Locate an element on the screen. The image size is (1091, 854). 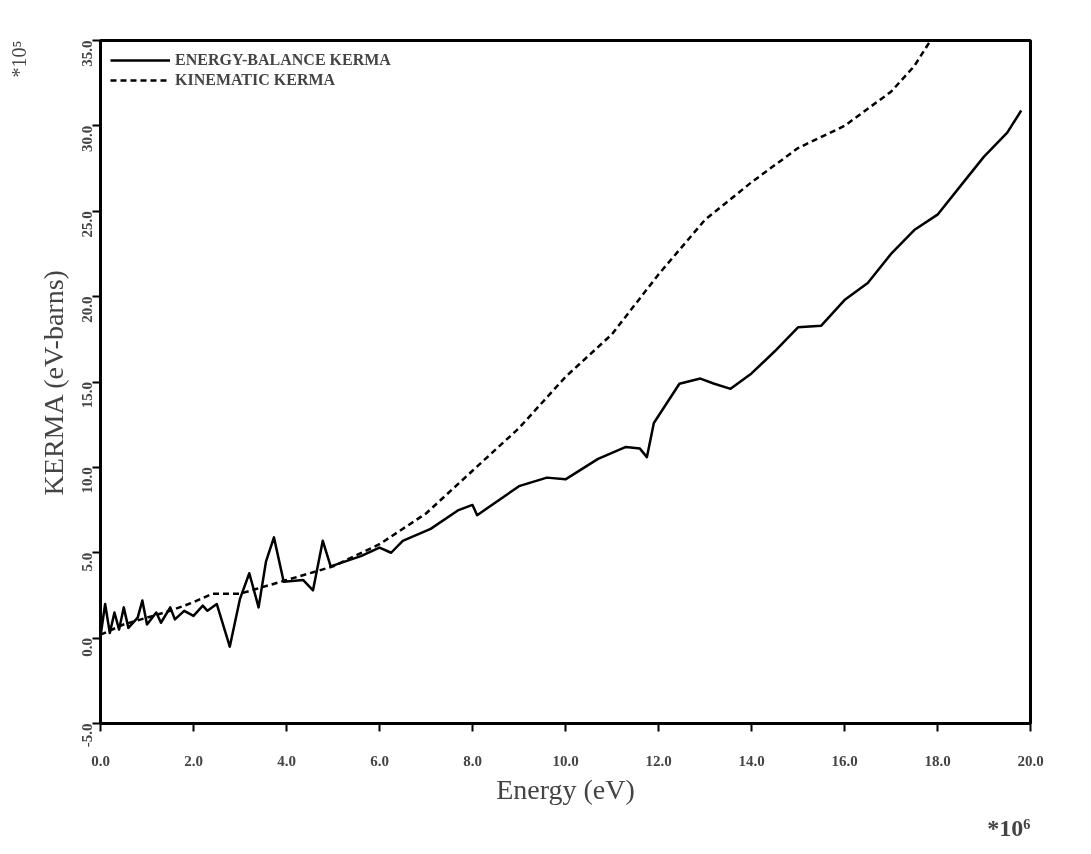
text: *10⁵ is located at coordinates (18, 59).